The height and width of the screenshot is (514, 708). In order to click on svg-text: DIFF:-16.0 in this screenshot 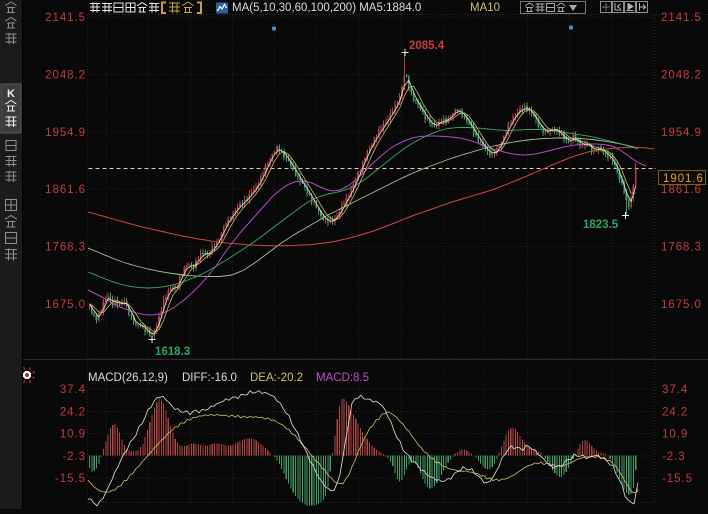, I will do `click(209, 378)`.